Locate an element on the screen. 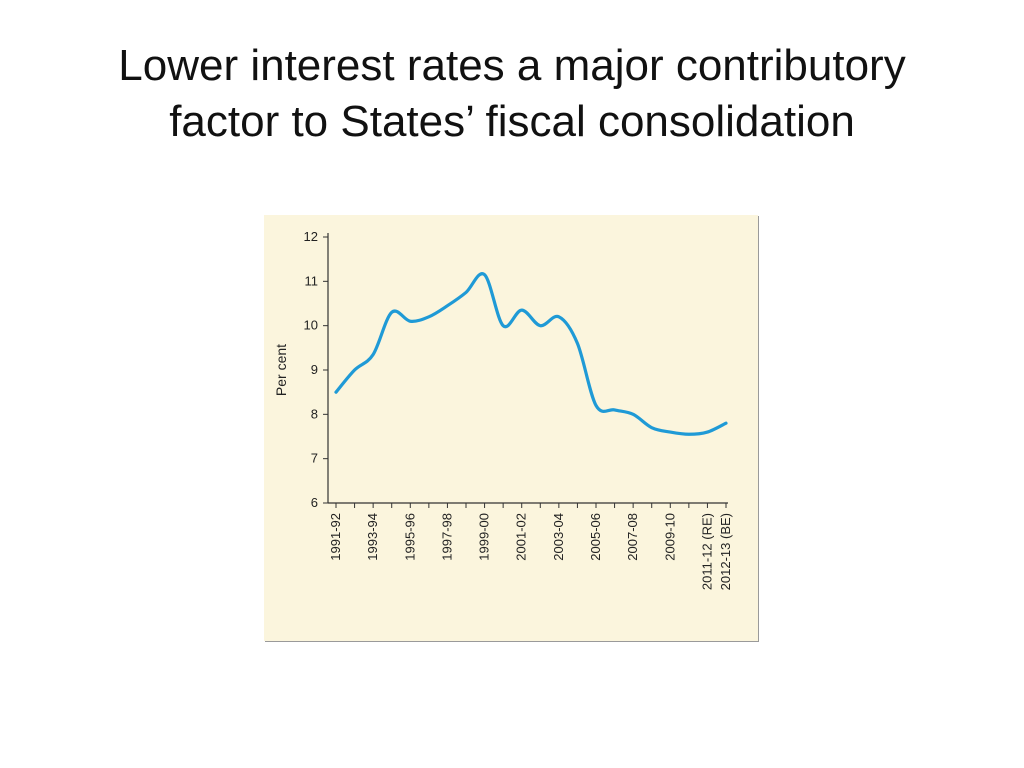 Image resolution: width=1024 pixels, height=768 pixels. y-tick-label: 8 is located at coordinates (314, 413).